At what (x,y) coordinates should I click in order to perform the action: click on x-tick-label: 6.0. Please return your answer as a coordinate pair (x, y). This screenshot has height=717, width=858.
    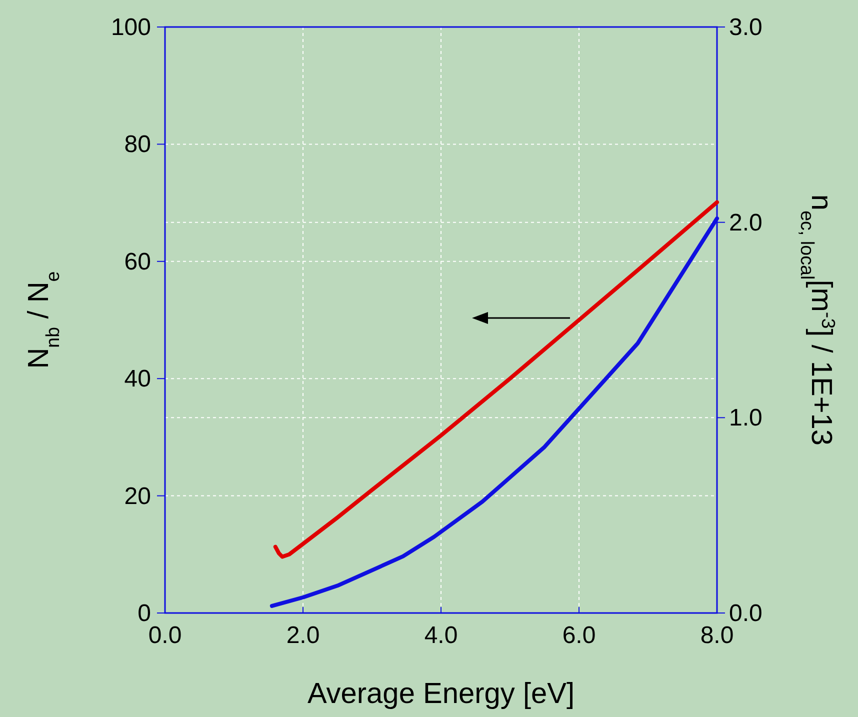
    Looking at the image, I should click on (579, 635).